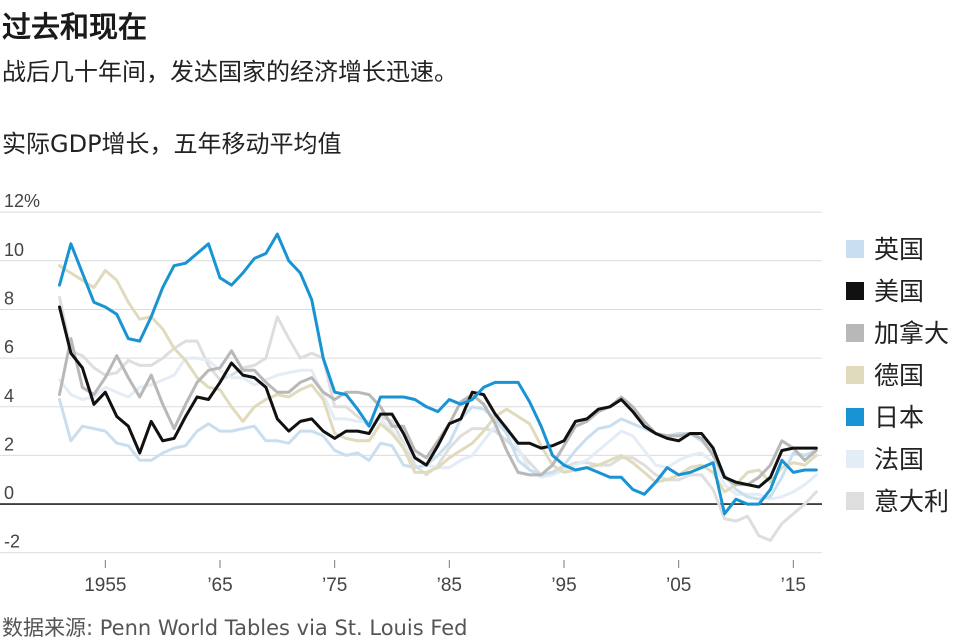  What do you see at coordinates (75, 27) in the screenshot?
I see `page-title: 过去和现在` at bounding box center [75, 27].